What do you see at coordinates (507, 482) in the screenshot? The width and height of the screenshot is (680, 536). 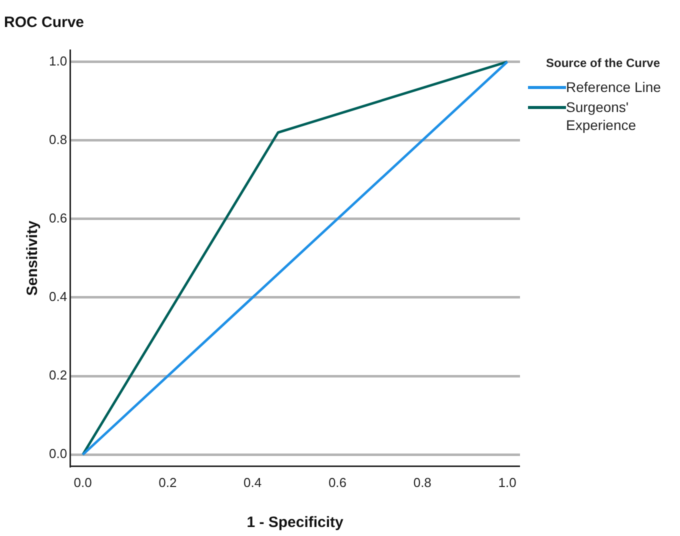 I see `x-tick-label: 1.0` at bounding box center [507, 482].